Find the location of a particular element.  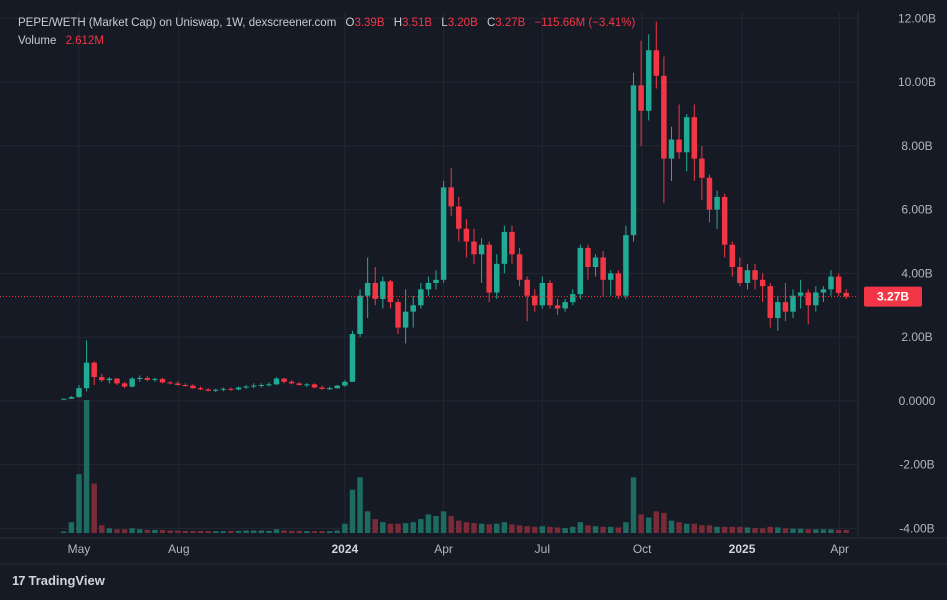

ohlc-low: L3.20B is located at coordinates (459, 23).